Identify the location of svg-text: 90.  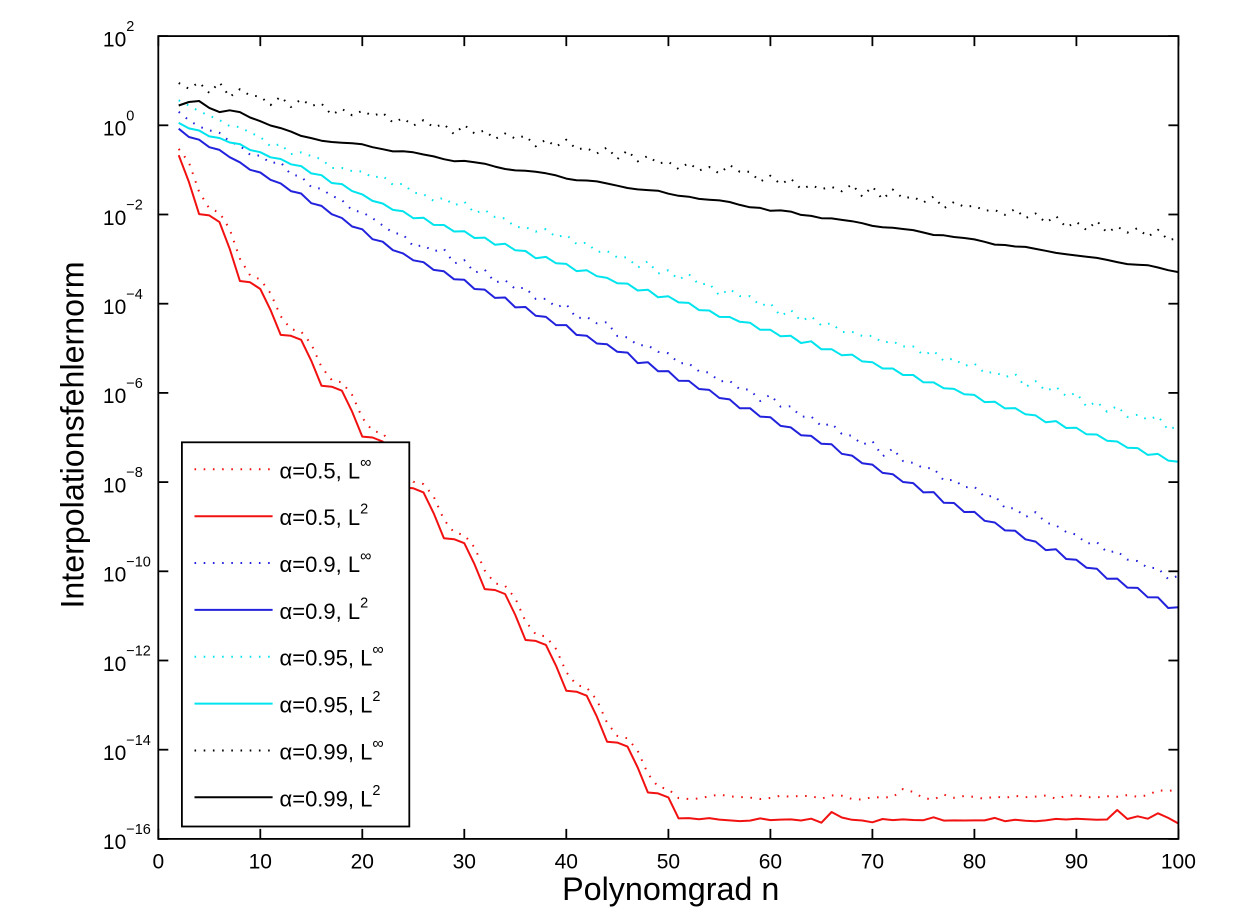
(1076, 862).